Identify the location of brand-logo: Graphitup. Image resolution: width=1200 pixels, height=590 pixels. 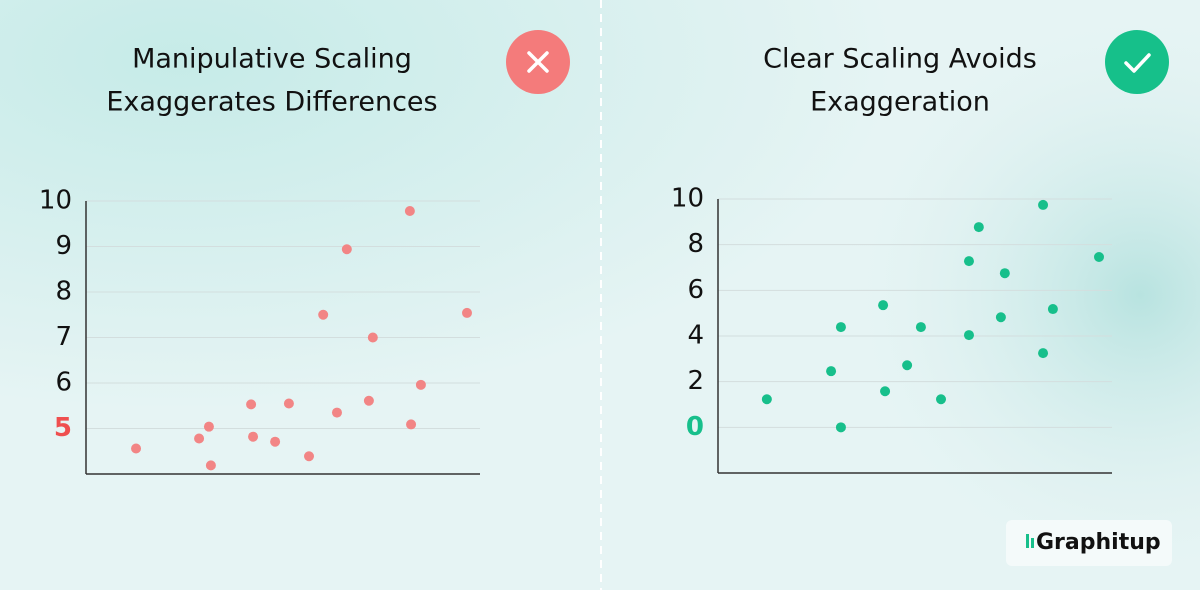
(1089, 543).